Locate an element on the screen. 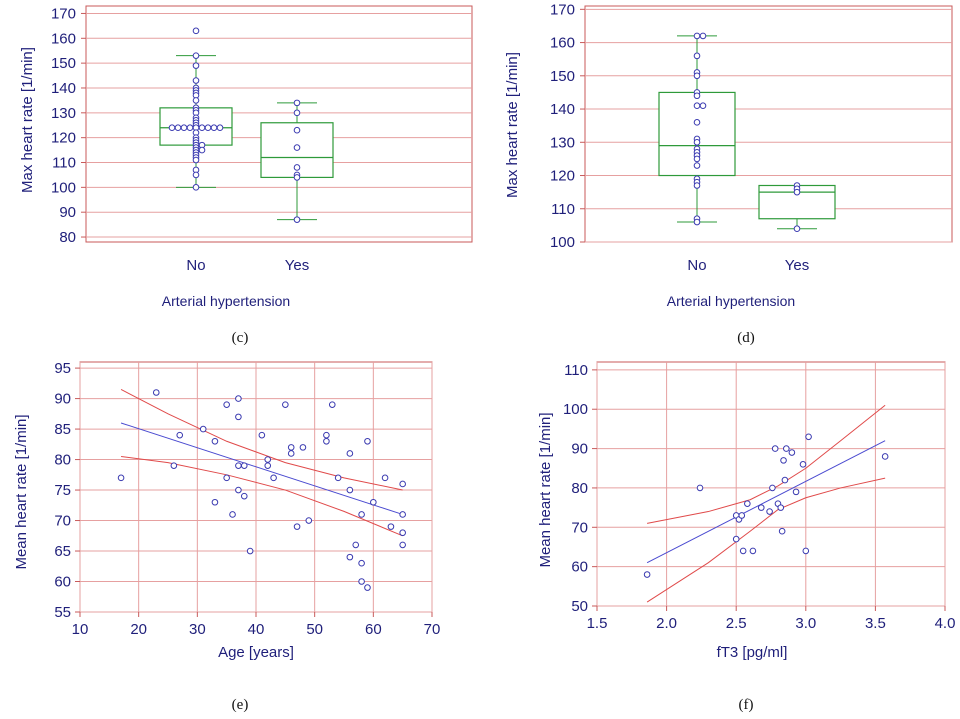 The image size is (960, 719). x-tick-label: 10 is located at coordinates (80, 629).